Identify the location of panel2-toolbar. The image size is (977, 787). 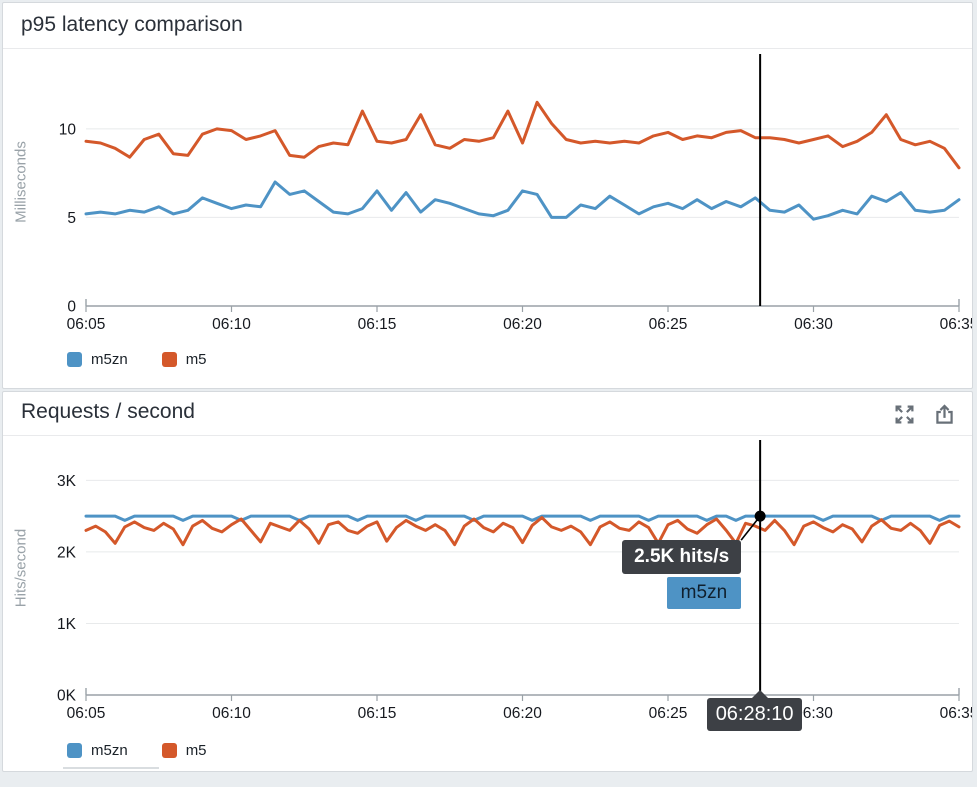
(924, 414).